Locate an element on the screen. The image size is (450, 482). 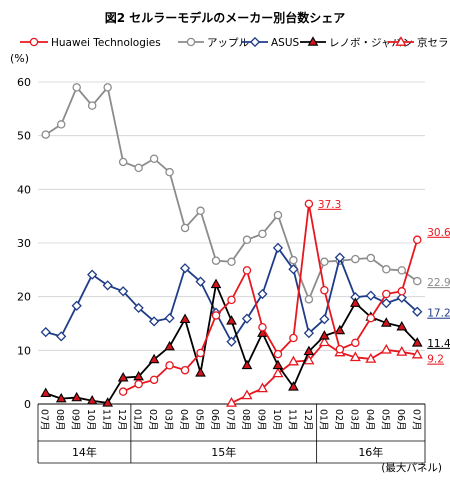
end-value-label: 9.2 is located at coordinates (435, 360).